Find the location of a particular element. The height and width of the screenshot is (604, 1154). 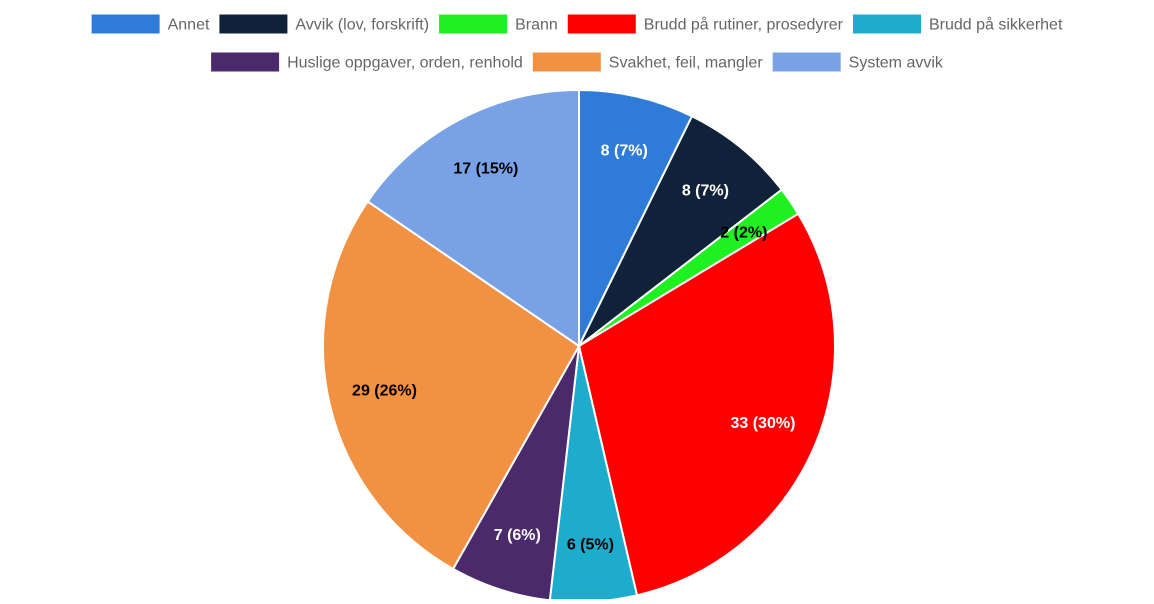

pie-slice-annet is located at coordinates (635, 218).